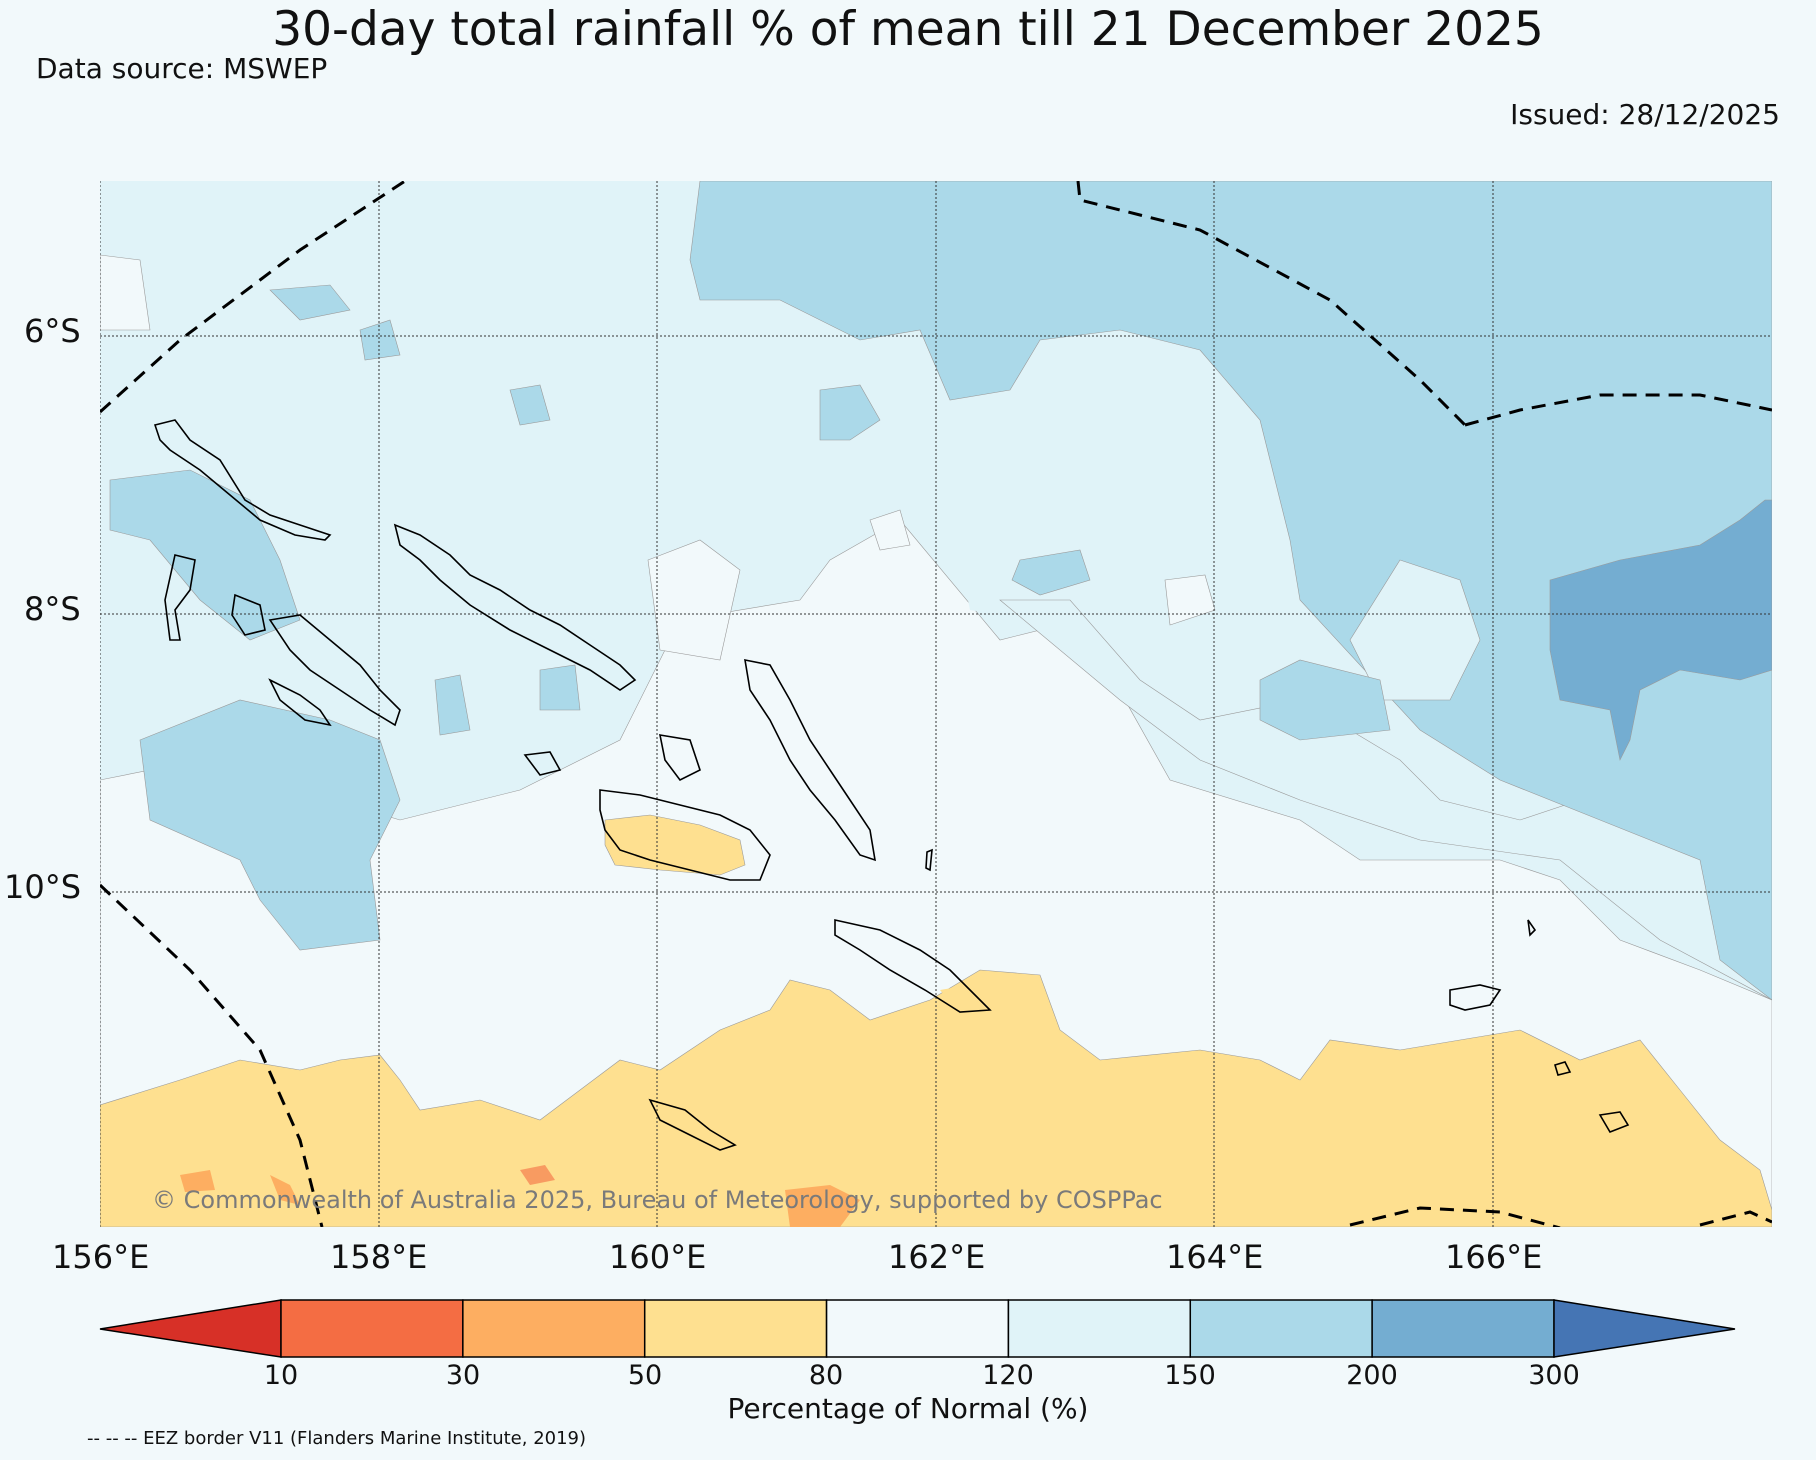 Image resolution: width=1816 pixels, height=1460 pixels. What do you see at coordinates (1271, 304) in the screenshot?
I see `eez-nauru-border` at bounding box center [1271, 304].